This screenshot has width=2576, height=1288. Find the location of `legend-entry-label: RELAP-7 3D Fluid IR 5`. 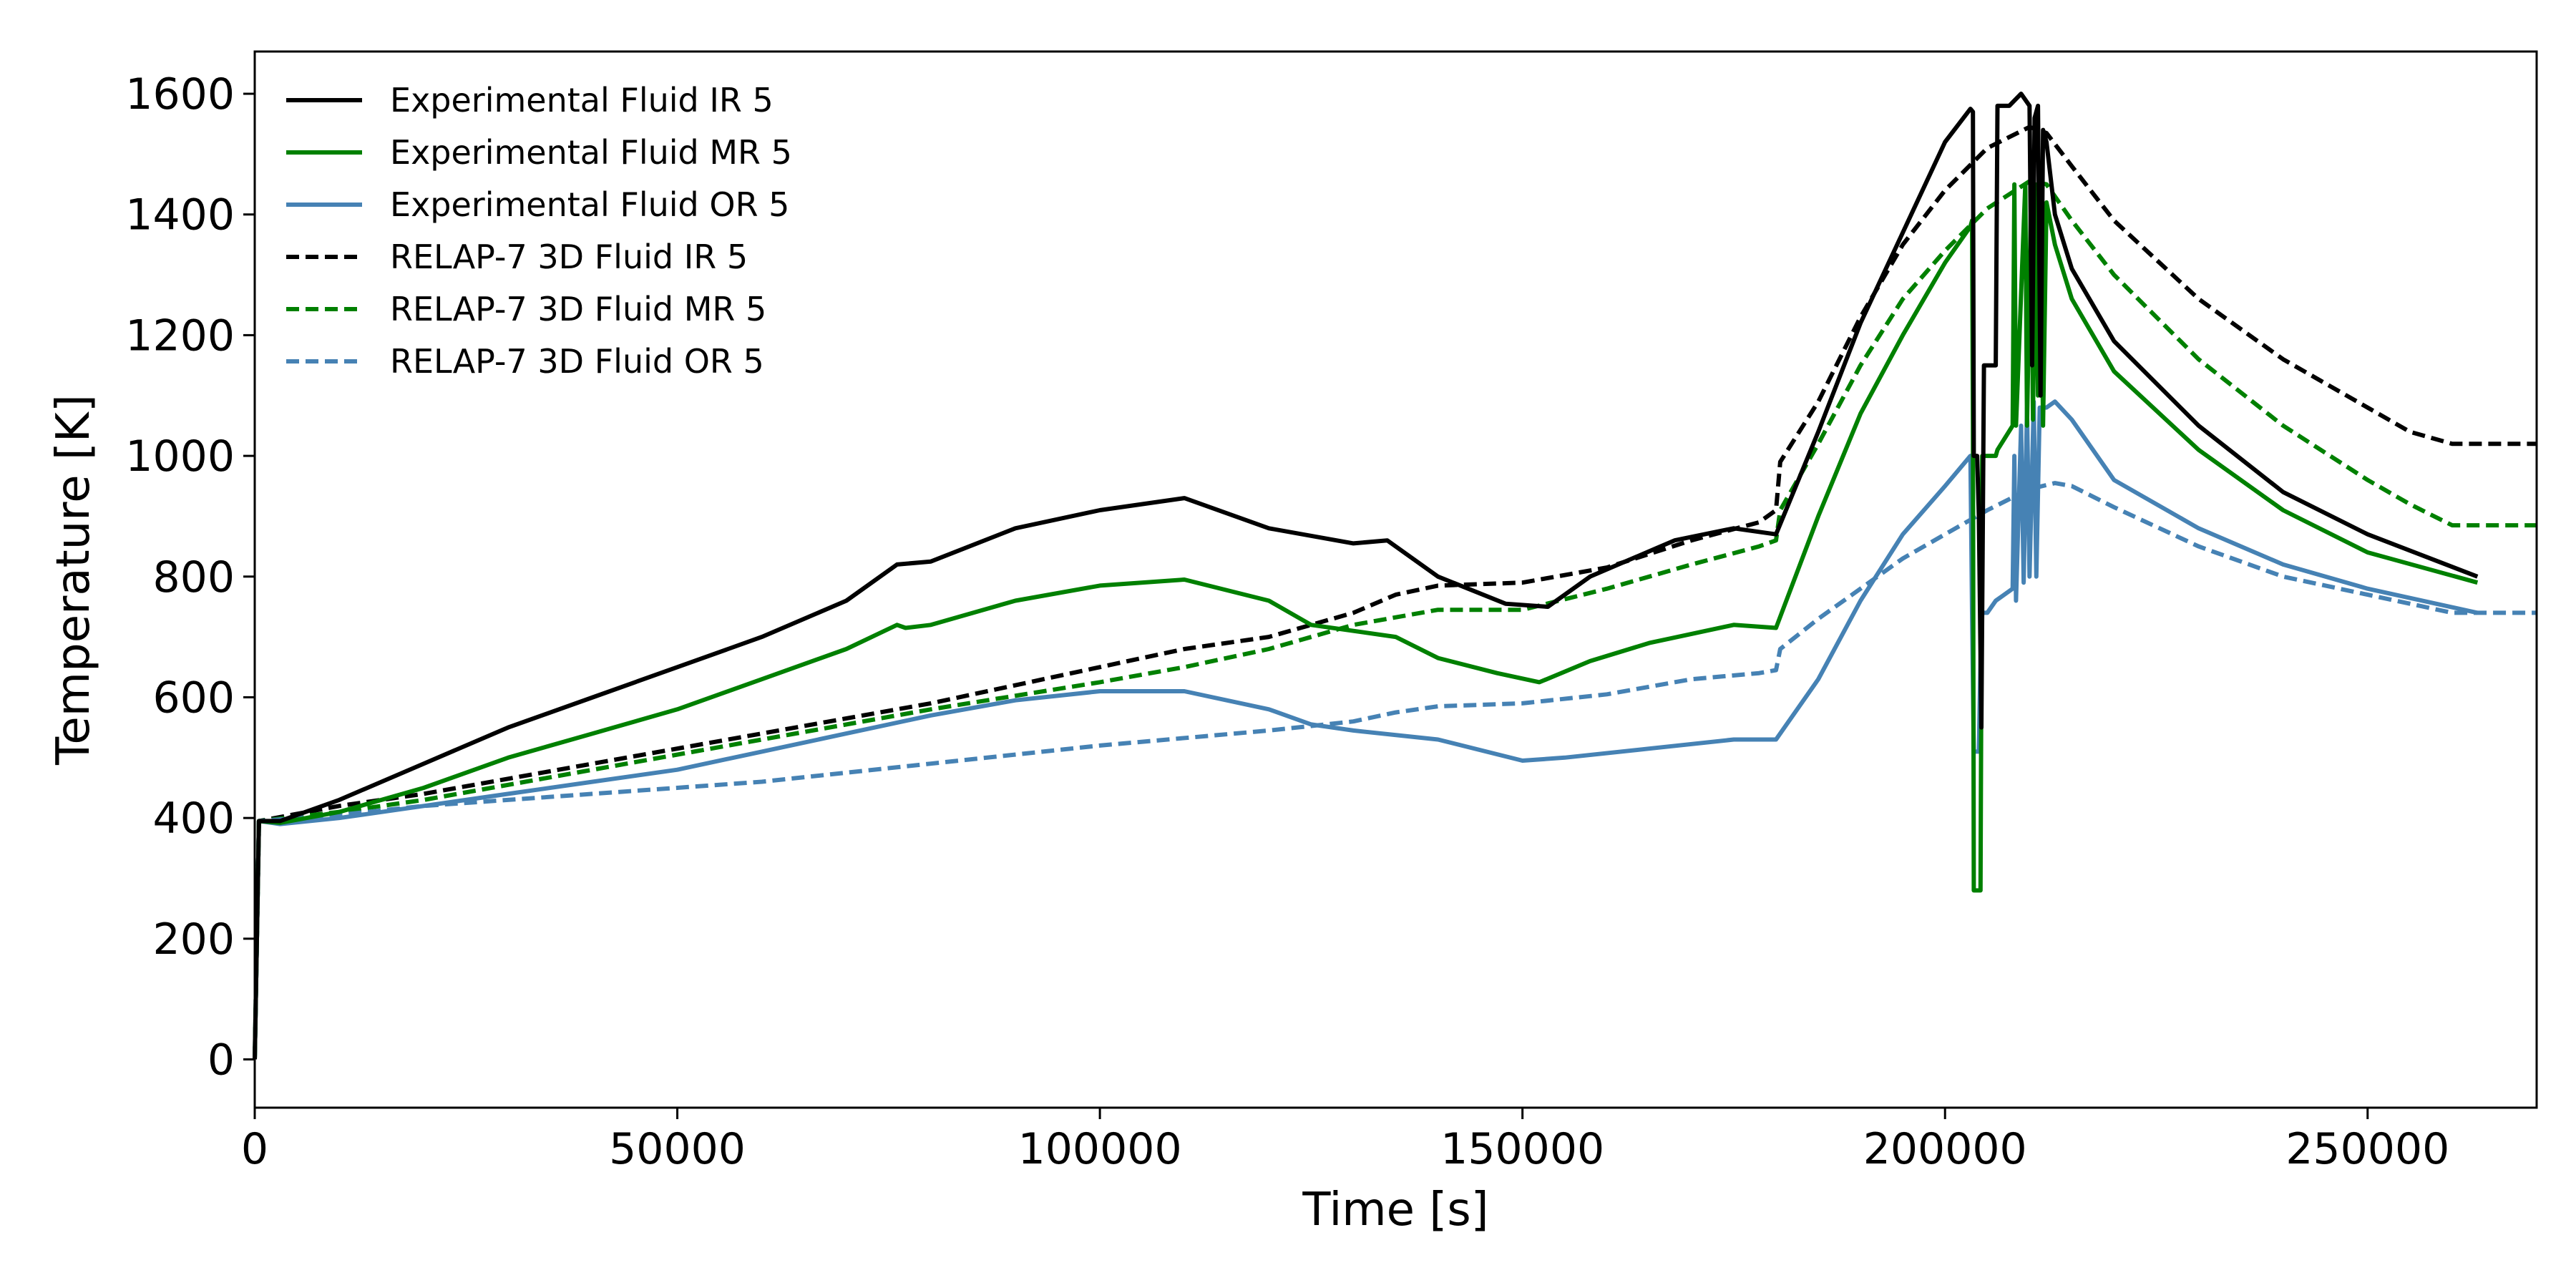

legend-entry-label: RELAP-7 3D Fluid IR 5 is located at coordinates (569, 257).